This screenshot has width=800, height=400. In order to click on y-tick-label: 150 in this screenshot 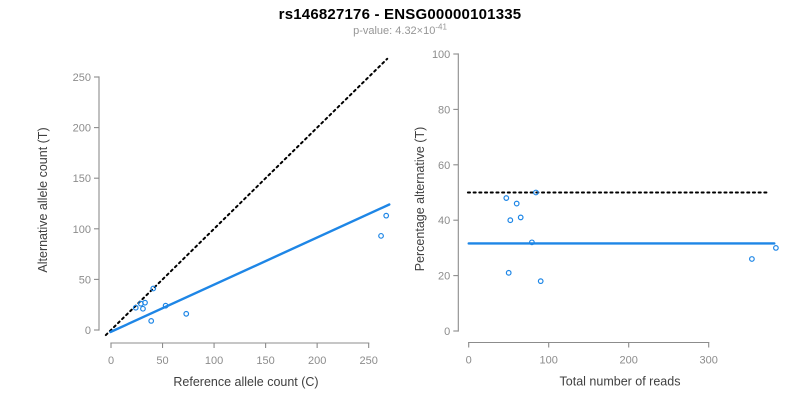, I will do `click(82, 179)`.